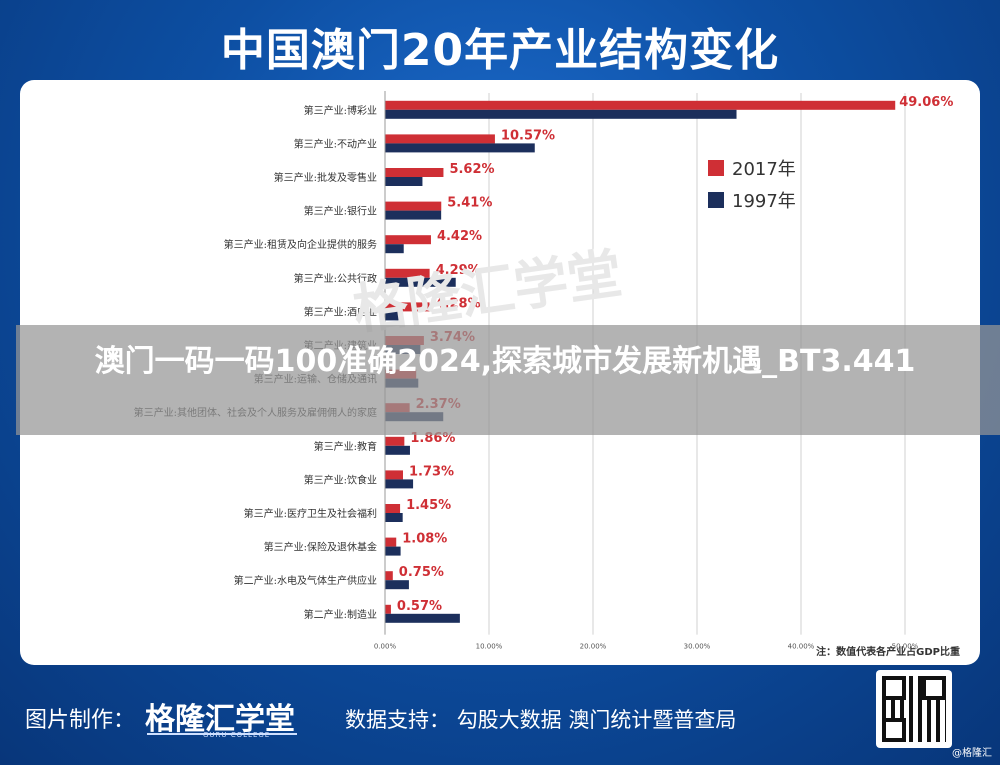  Describe the element at coordinates (905, 647) in the screenshot. I see `x-tick-label: 50.00%` at that location.